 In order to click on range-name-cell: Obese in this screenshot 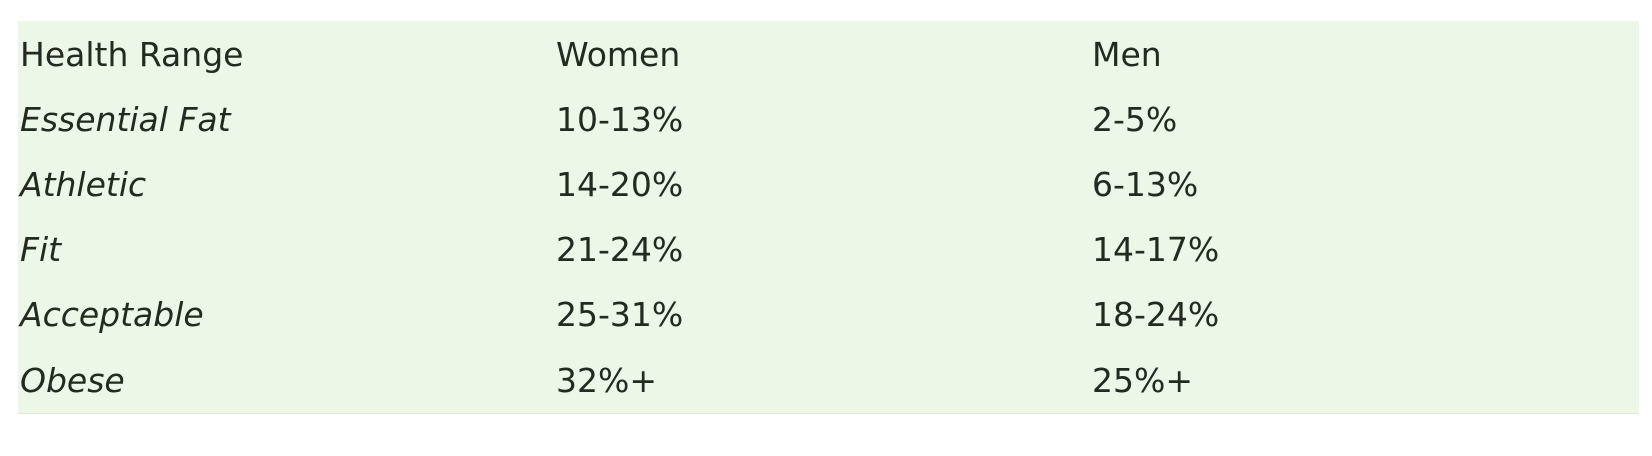, I will do `click(72, 380)`.